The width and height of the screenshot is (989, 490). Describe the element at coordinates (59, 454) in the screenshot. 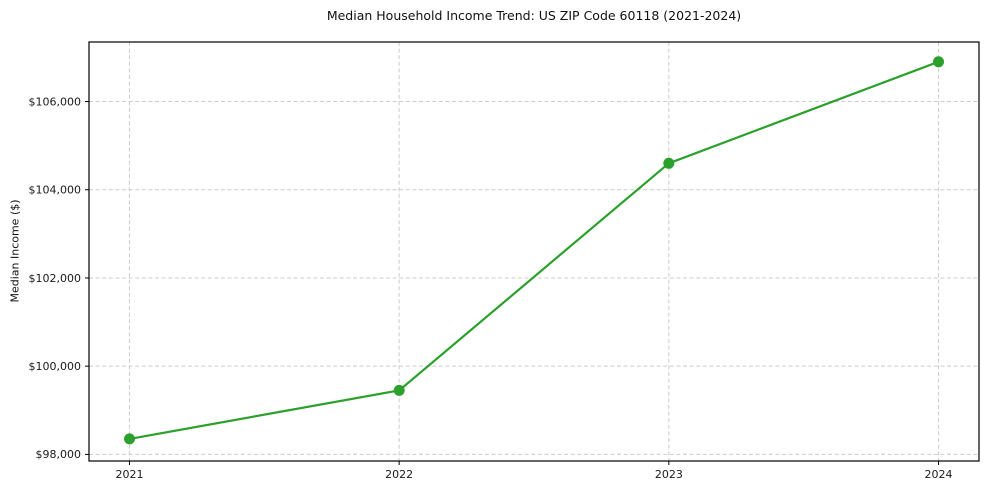

I see `y-tick-label: $98,000` at that location.